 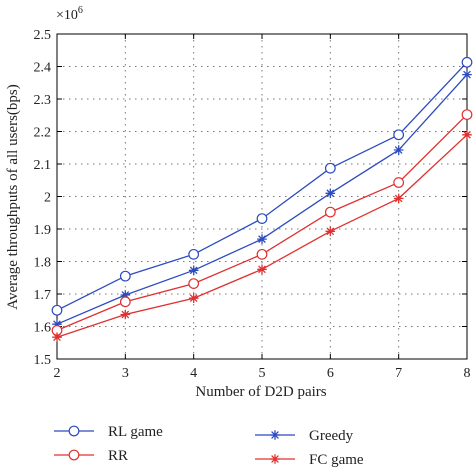 I want to click on legend-item-rr: RR, so click(x=91, y=456).